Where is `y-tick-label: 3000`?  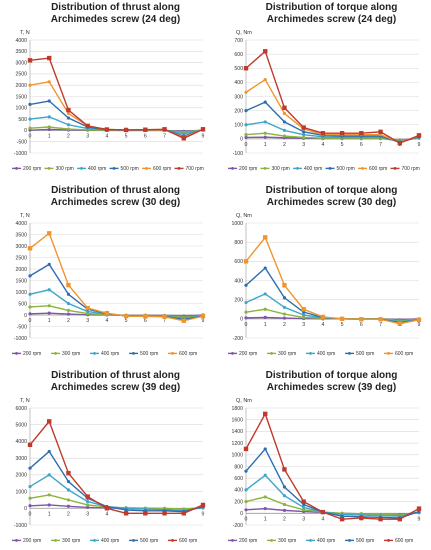
y-tick-label: 3000 is located at coordinates (21, 63).